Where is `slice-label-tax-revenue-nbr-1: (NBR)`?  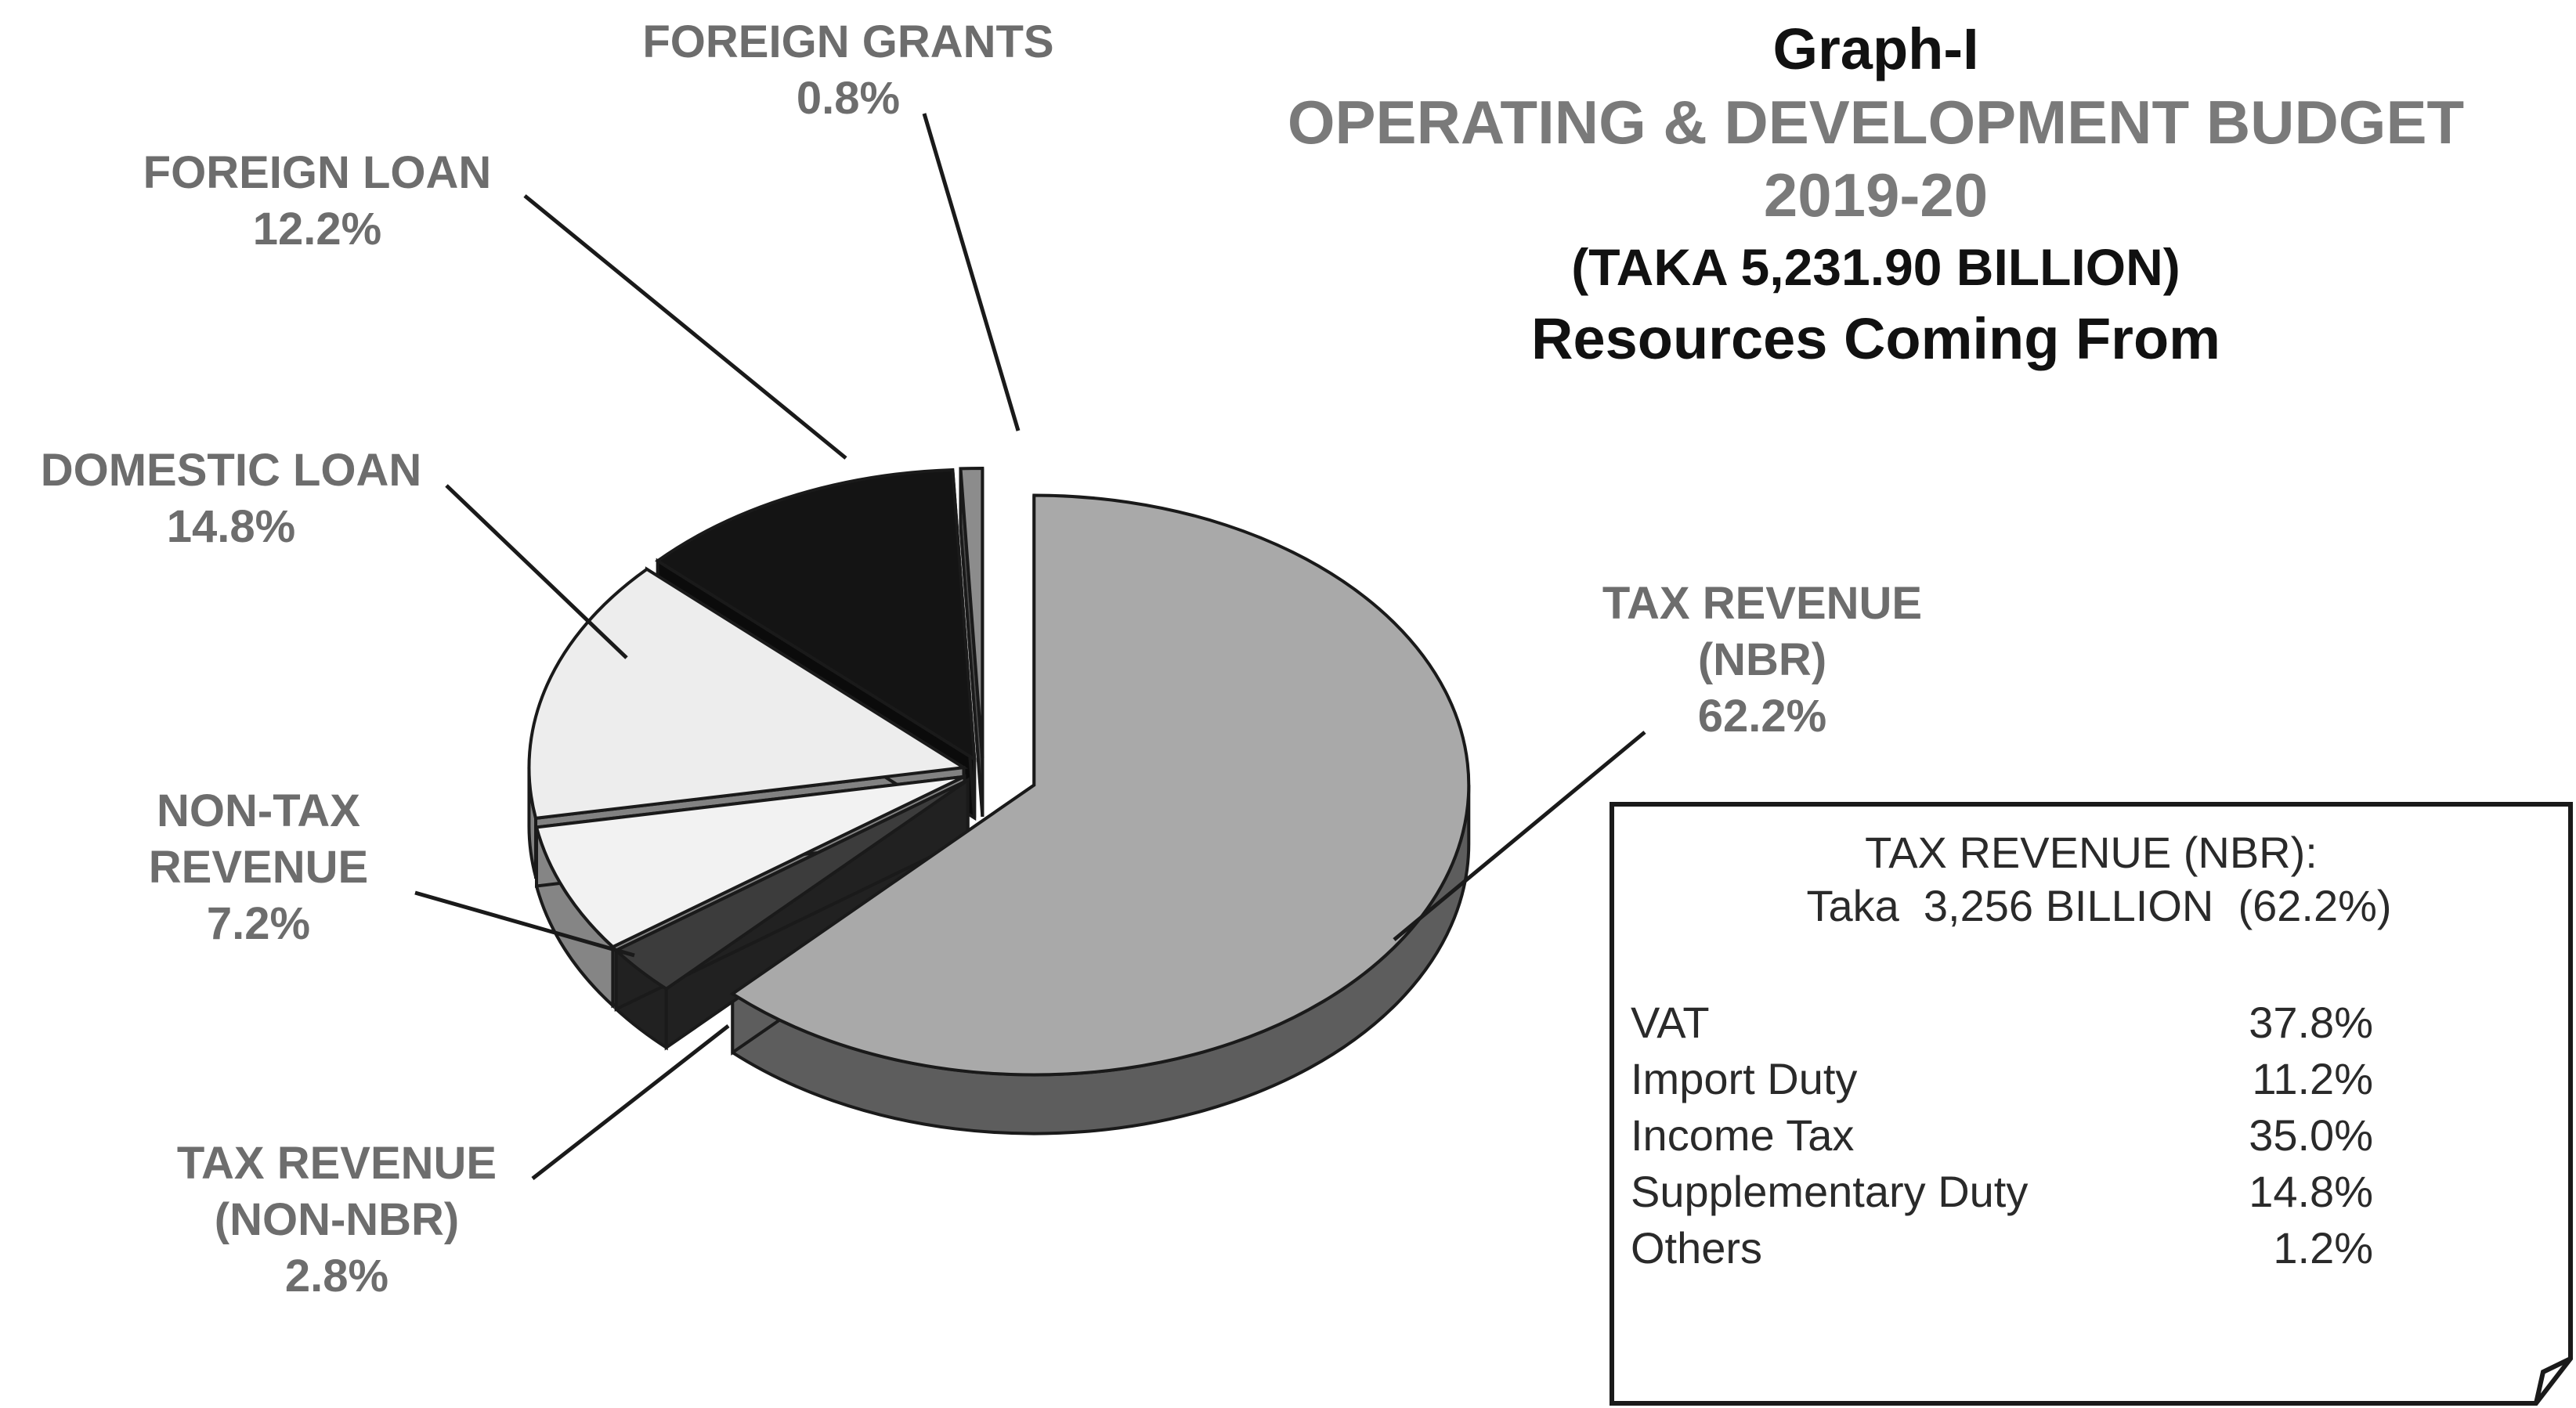
slice-label-tax-revenue-nbr-1: (NBR) is located at coordinates (1762, 660).